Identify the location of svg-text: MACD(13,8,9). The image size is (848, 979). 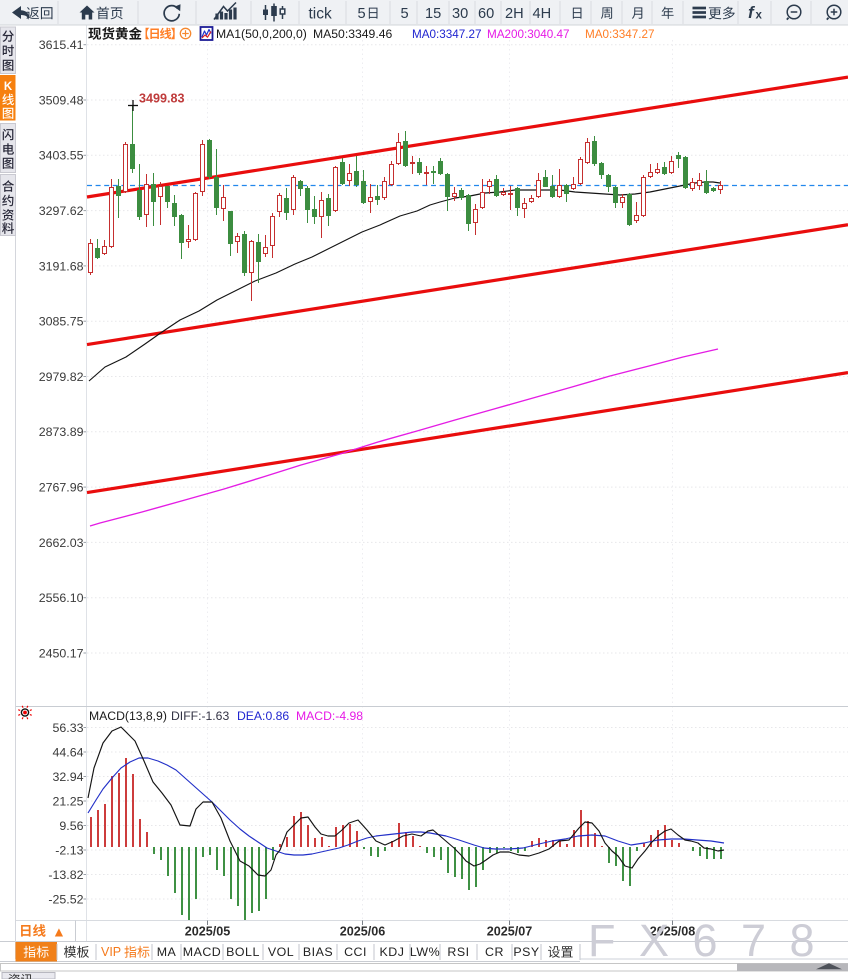
(128, 716).